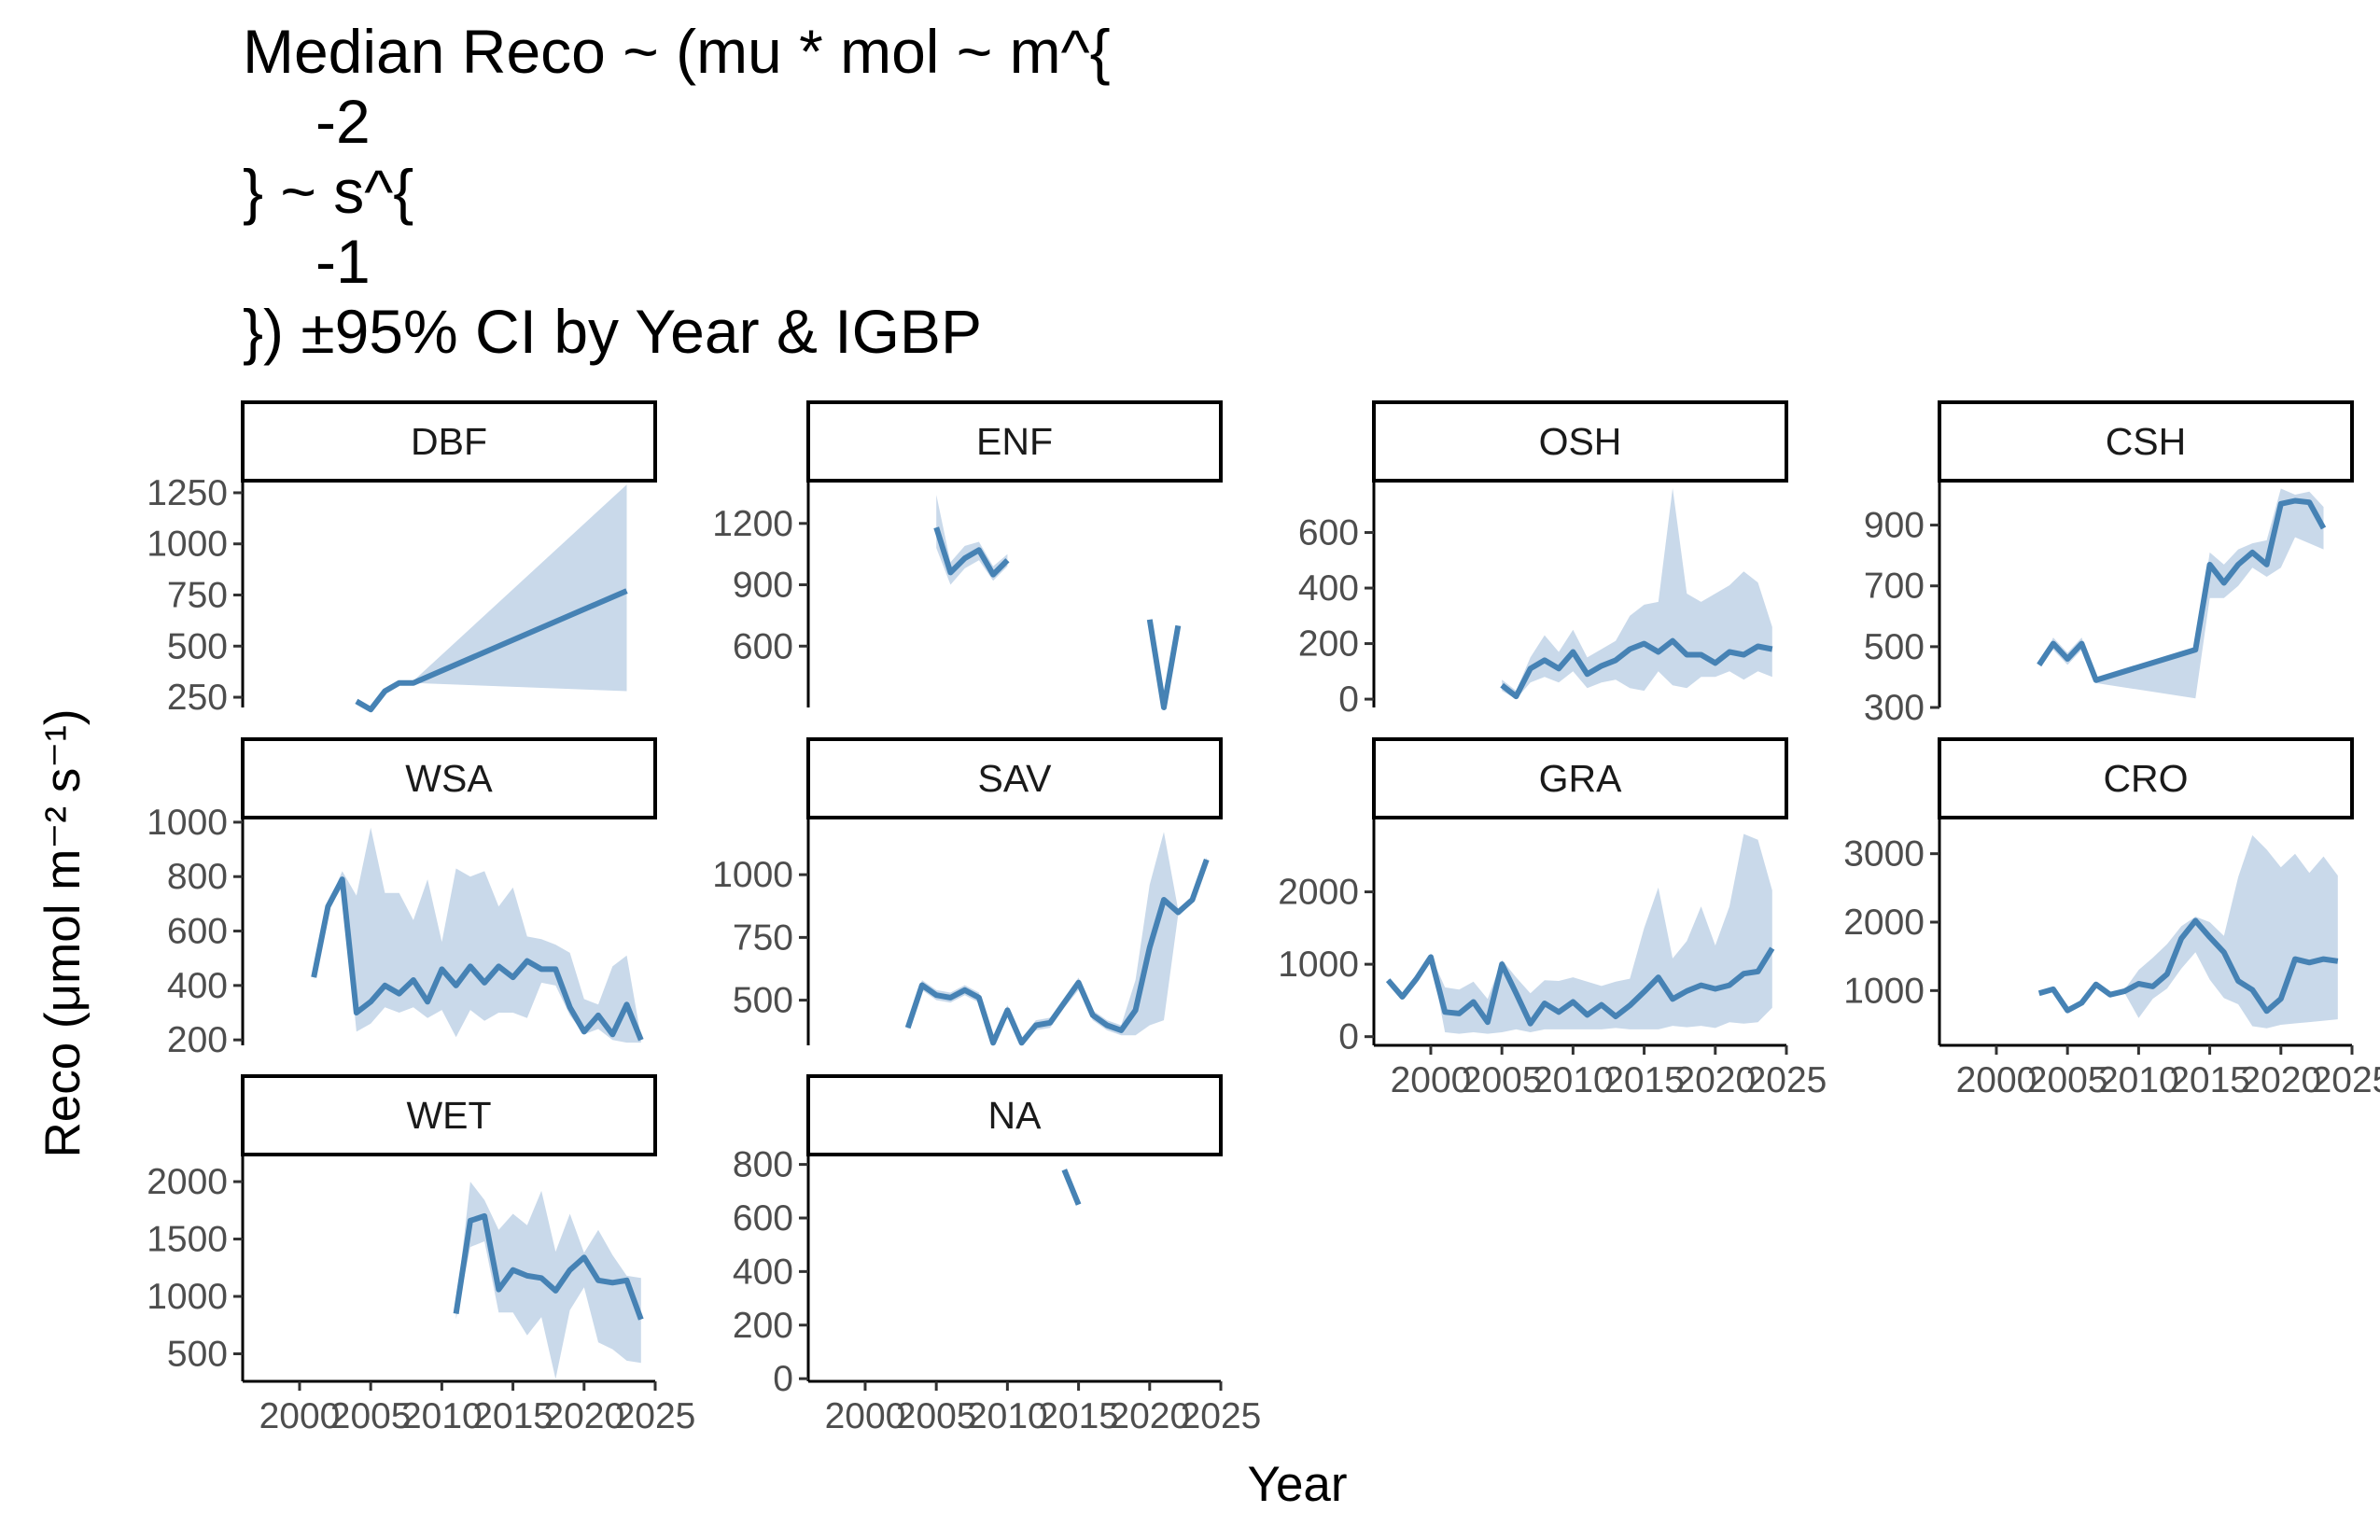 The width and height of the screenshot is (2380, 1540). What do you see at coordinates (343, 121) in the screenshot?
I see `title-line-2: -2` at bounding box center [343, 121].